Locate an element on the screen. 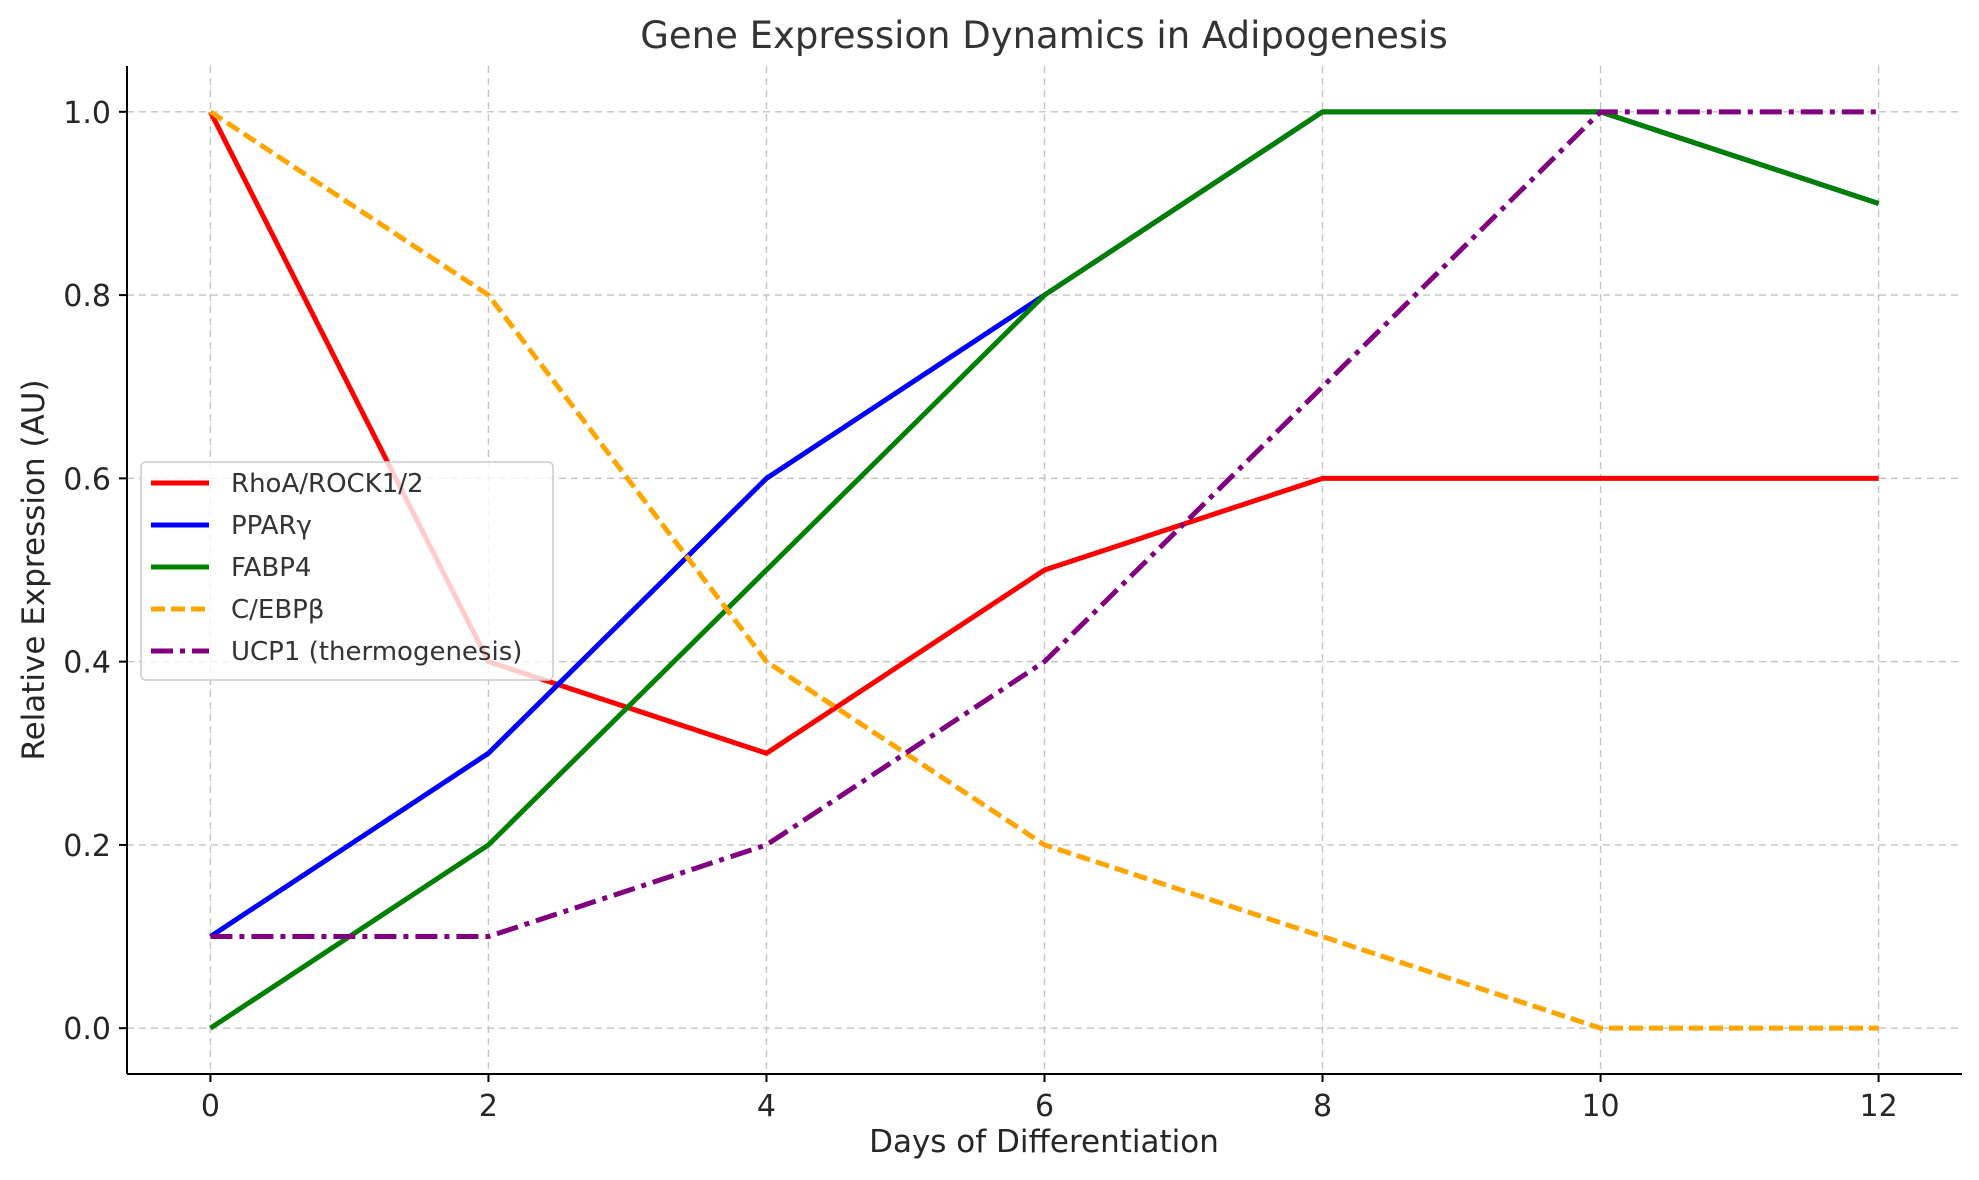  chart-title: Gene Expression Dynamics in Adipogenesis is located at coordinates (1044, 35).